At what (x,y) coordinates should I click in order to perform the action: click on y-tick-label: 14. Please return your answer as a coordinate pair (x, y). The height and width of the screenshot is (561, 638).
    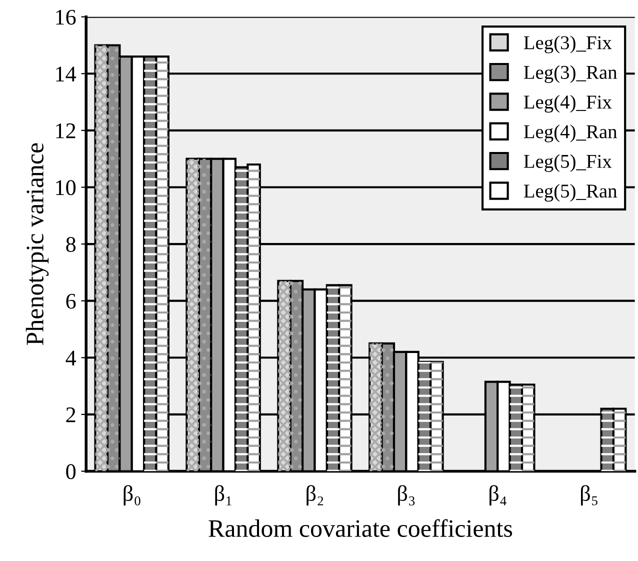
    Looking at the image, I should click on (66, 74).